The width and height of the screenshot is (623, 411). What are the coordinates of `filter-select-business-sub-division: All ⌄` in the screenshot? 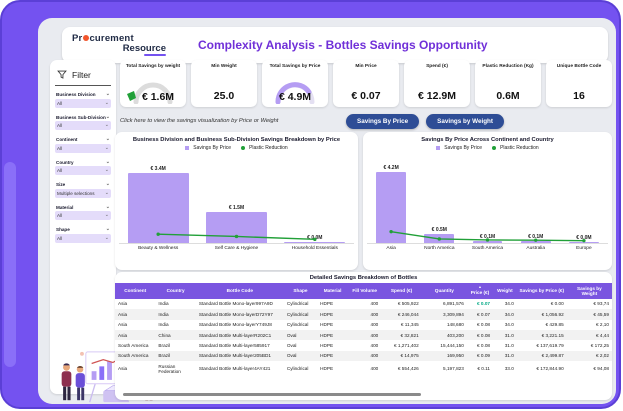 It's located at (83, 125).